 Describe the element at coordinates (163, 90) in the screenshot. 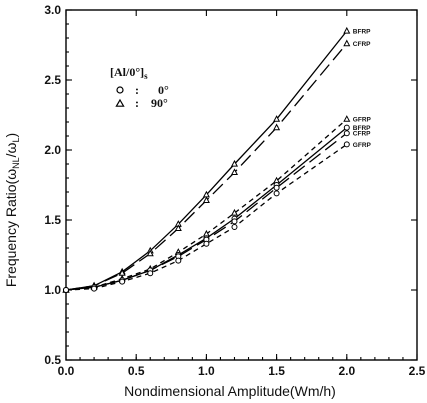

I see `legend-entry-0-label: 0°` at that location.